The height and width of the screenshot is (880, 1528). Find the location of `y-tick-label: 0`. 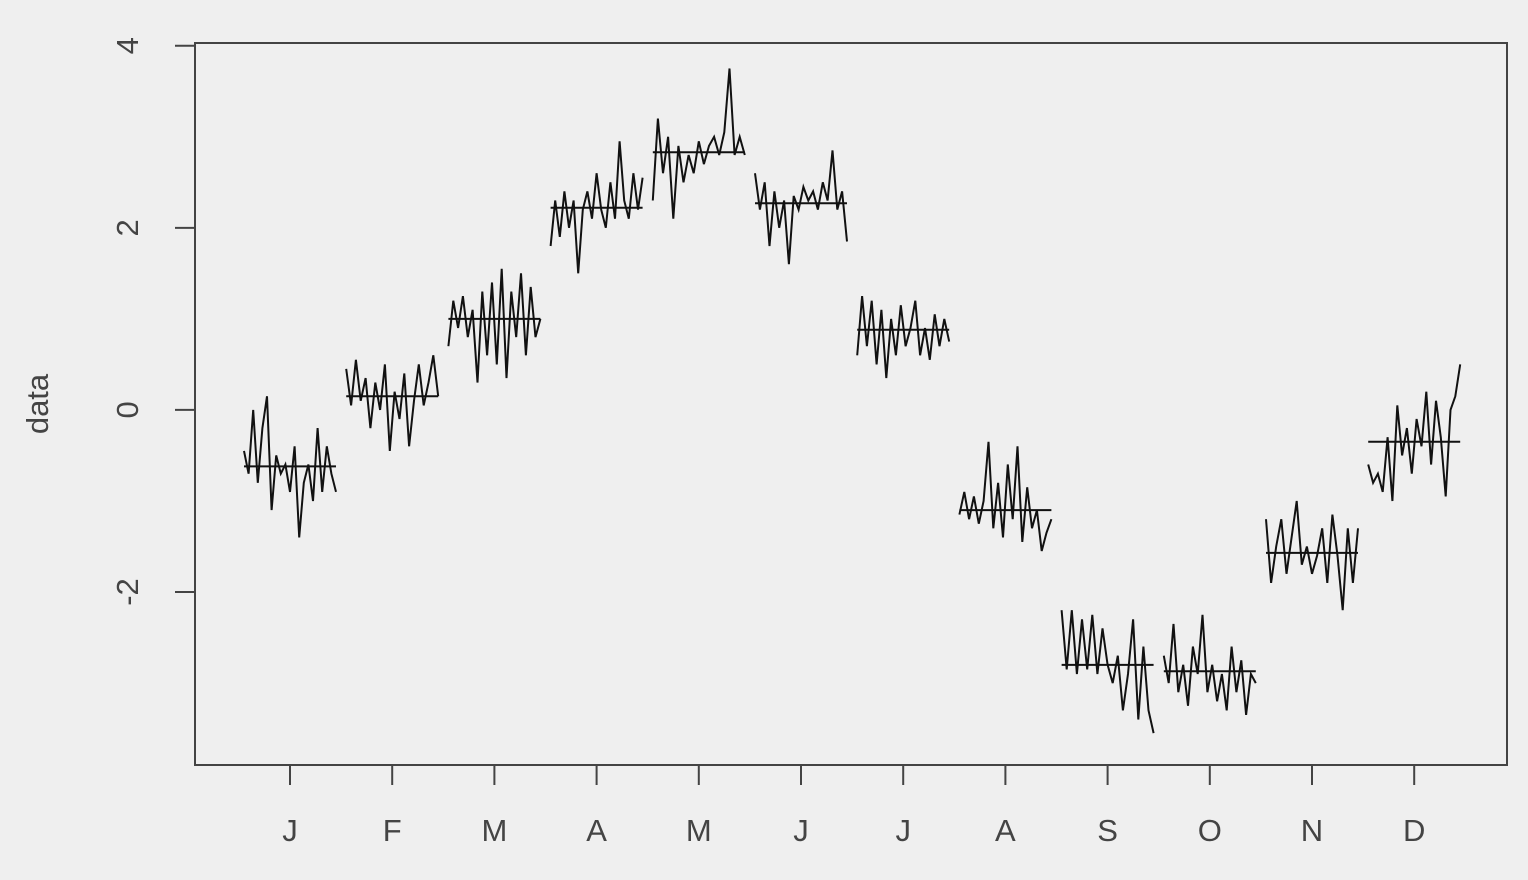

y-tick-label: 0 is located at coordinates (127, 409).